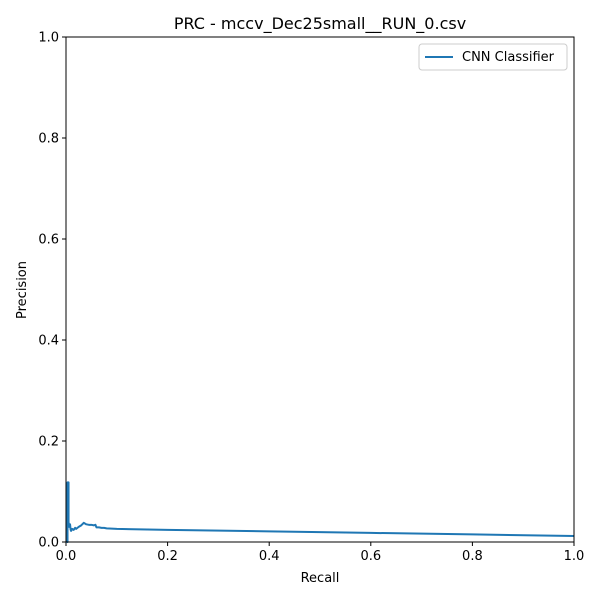 This screenshot has width=600, height=600. Describe the element at coordinates (52, 291) in the screenshot. I see `y-axis-ticks: 0.0 0.2 0.4 0.6 0.8 1.0` at that location.